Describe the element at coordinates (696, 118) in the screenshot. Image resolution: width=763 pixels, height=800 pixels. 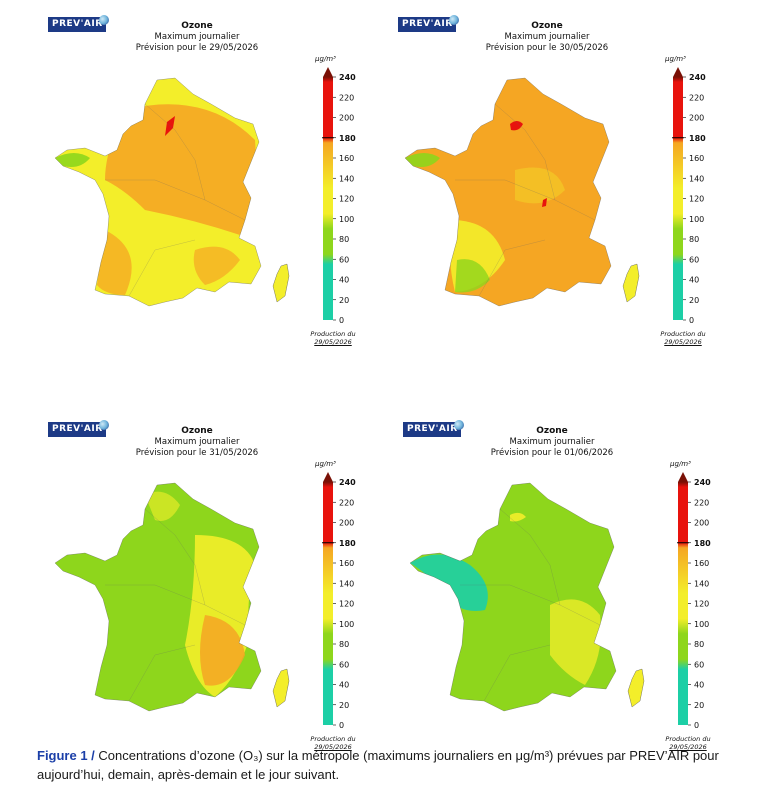
I see `colorbar-tick-label: 200` at that location.